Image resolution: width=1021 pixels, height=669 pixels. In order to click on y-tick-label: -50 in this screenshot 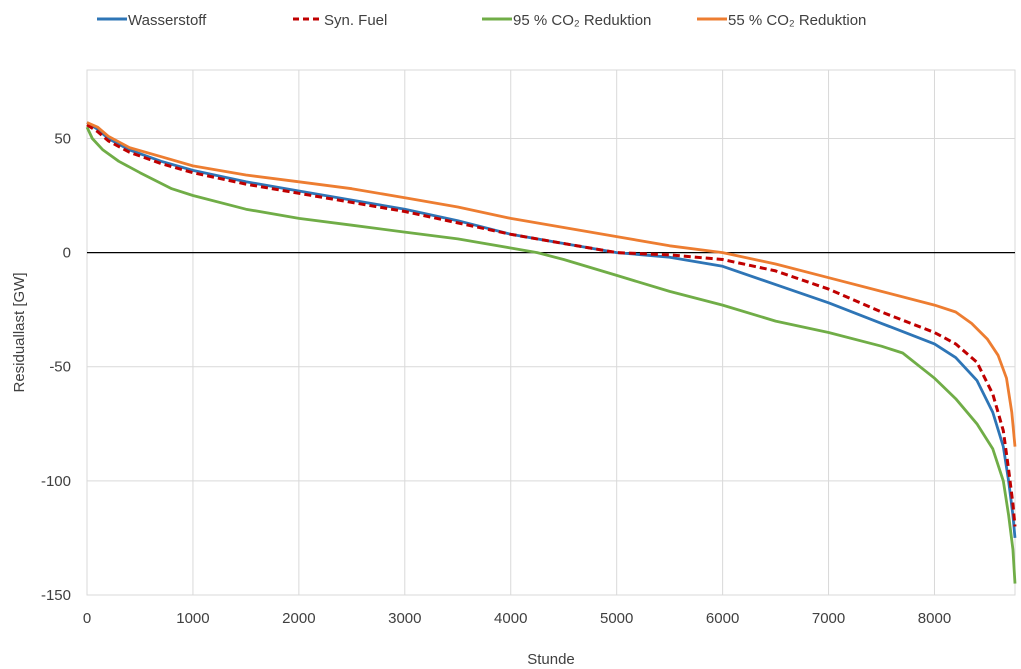, I will do `click(60, 367)`.